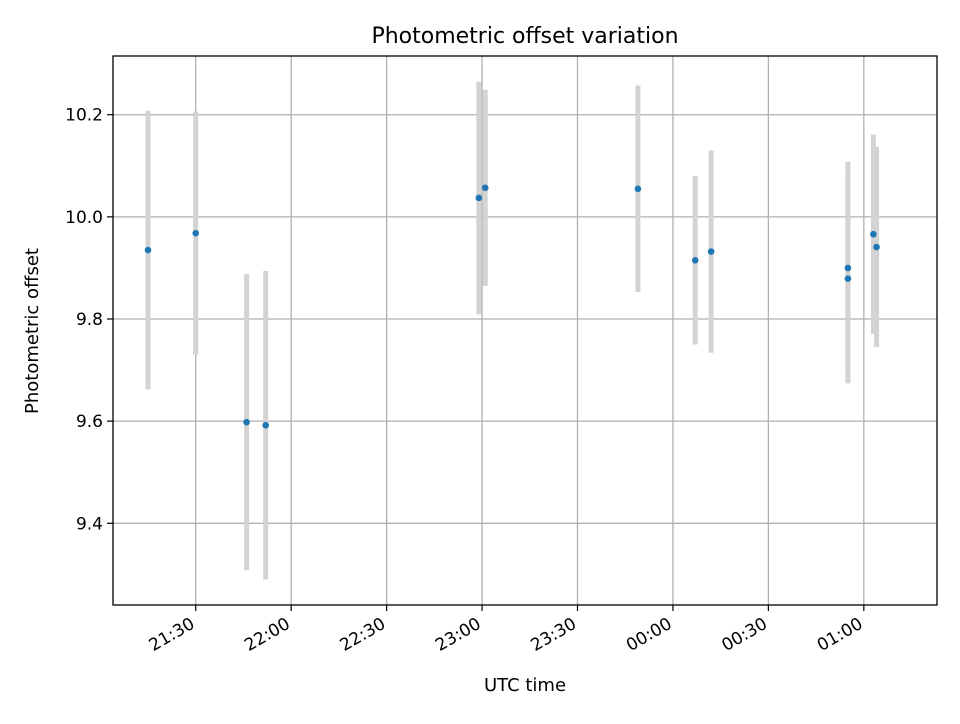  What do you see at coordinates (89, 524) in the screenshot?
I see `y-tick-label: 9.4` at bounding box center [89, 524].